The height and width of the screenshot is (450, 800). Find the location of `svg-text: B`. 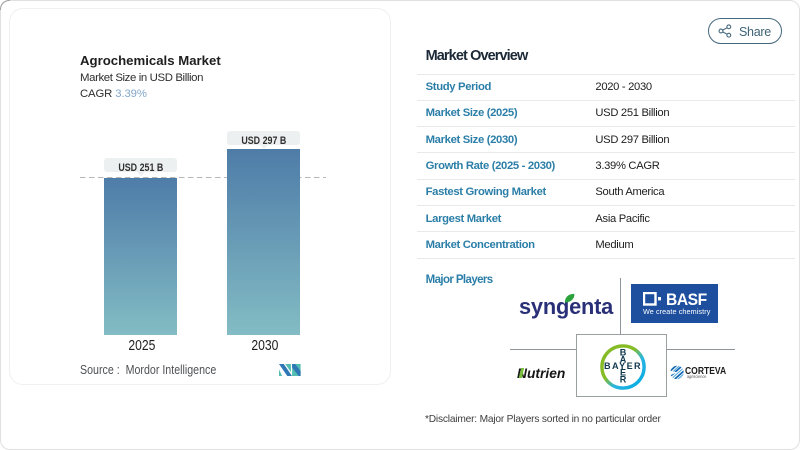

svg-text: B is located at coordinates (623, 353).